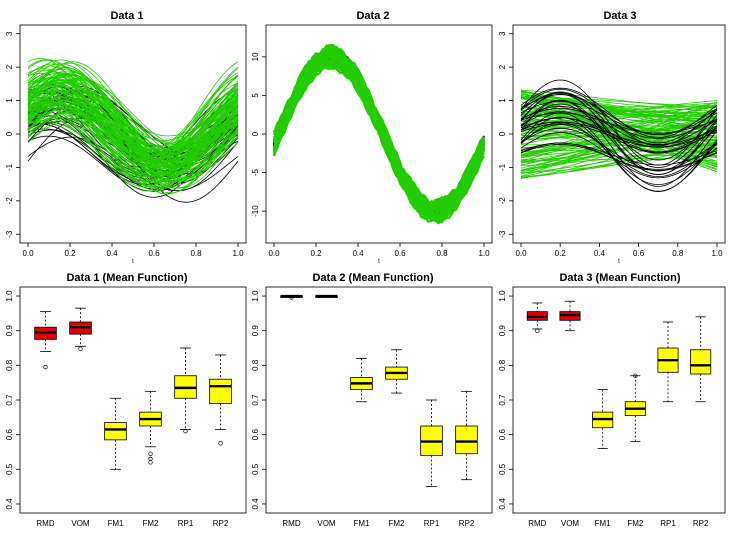 This screenshot has width=732, height=533. What do you see at coordinates (372, 278) in the screenshot?
I see `panel-title: Data 2 (Mean Function)` at bounding box center [372, 278].